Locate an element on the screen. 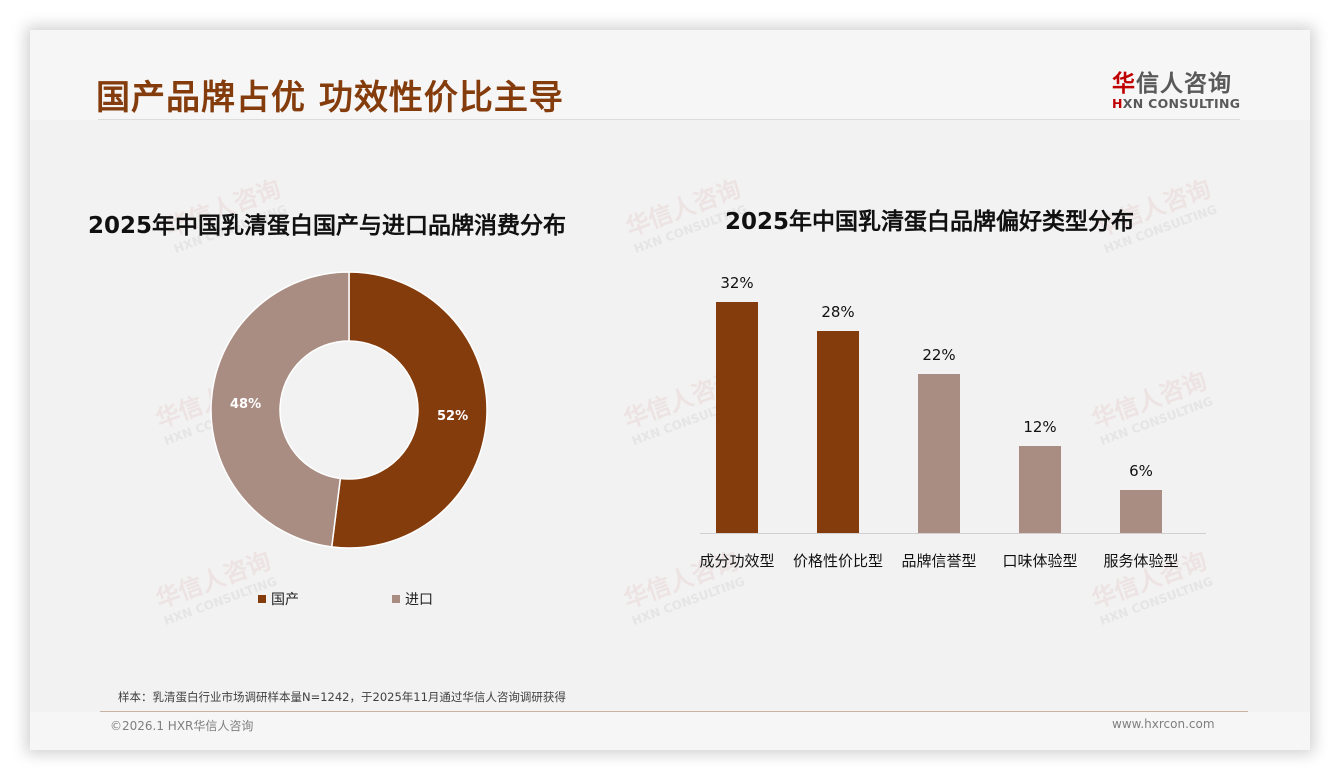  header-band is located at coordinates (670, 75).